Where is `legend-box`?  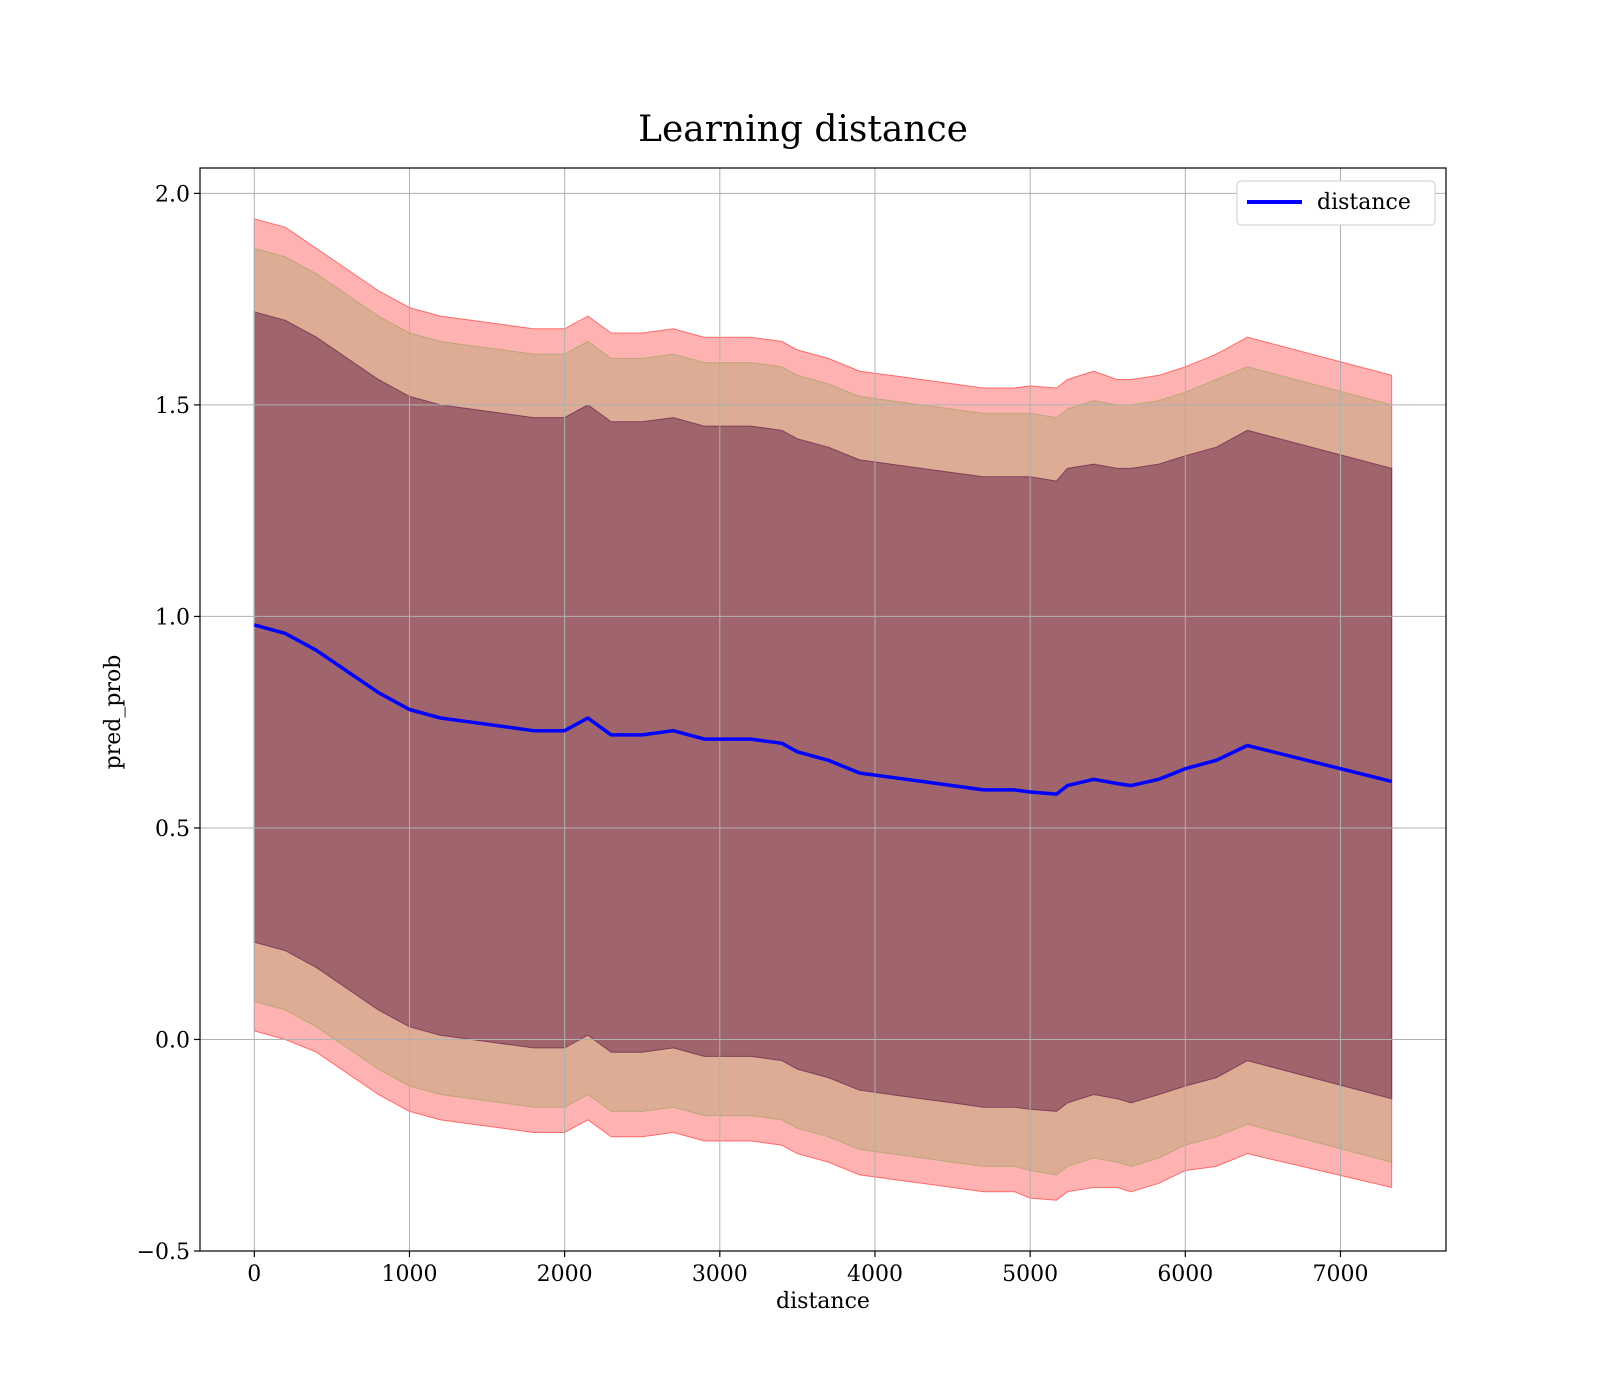 legend-box is located at coordinates (1336, 203).